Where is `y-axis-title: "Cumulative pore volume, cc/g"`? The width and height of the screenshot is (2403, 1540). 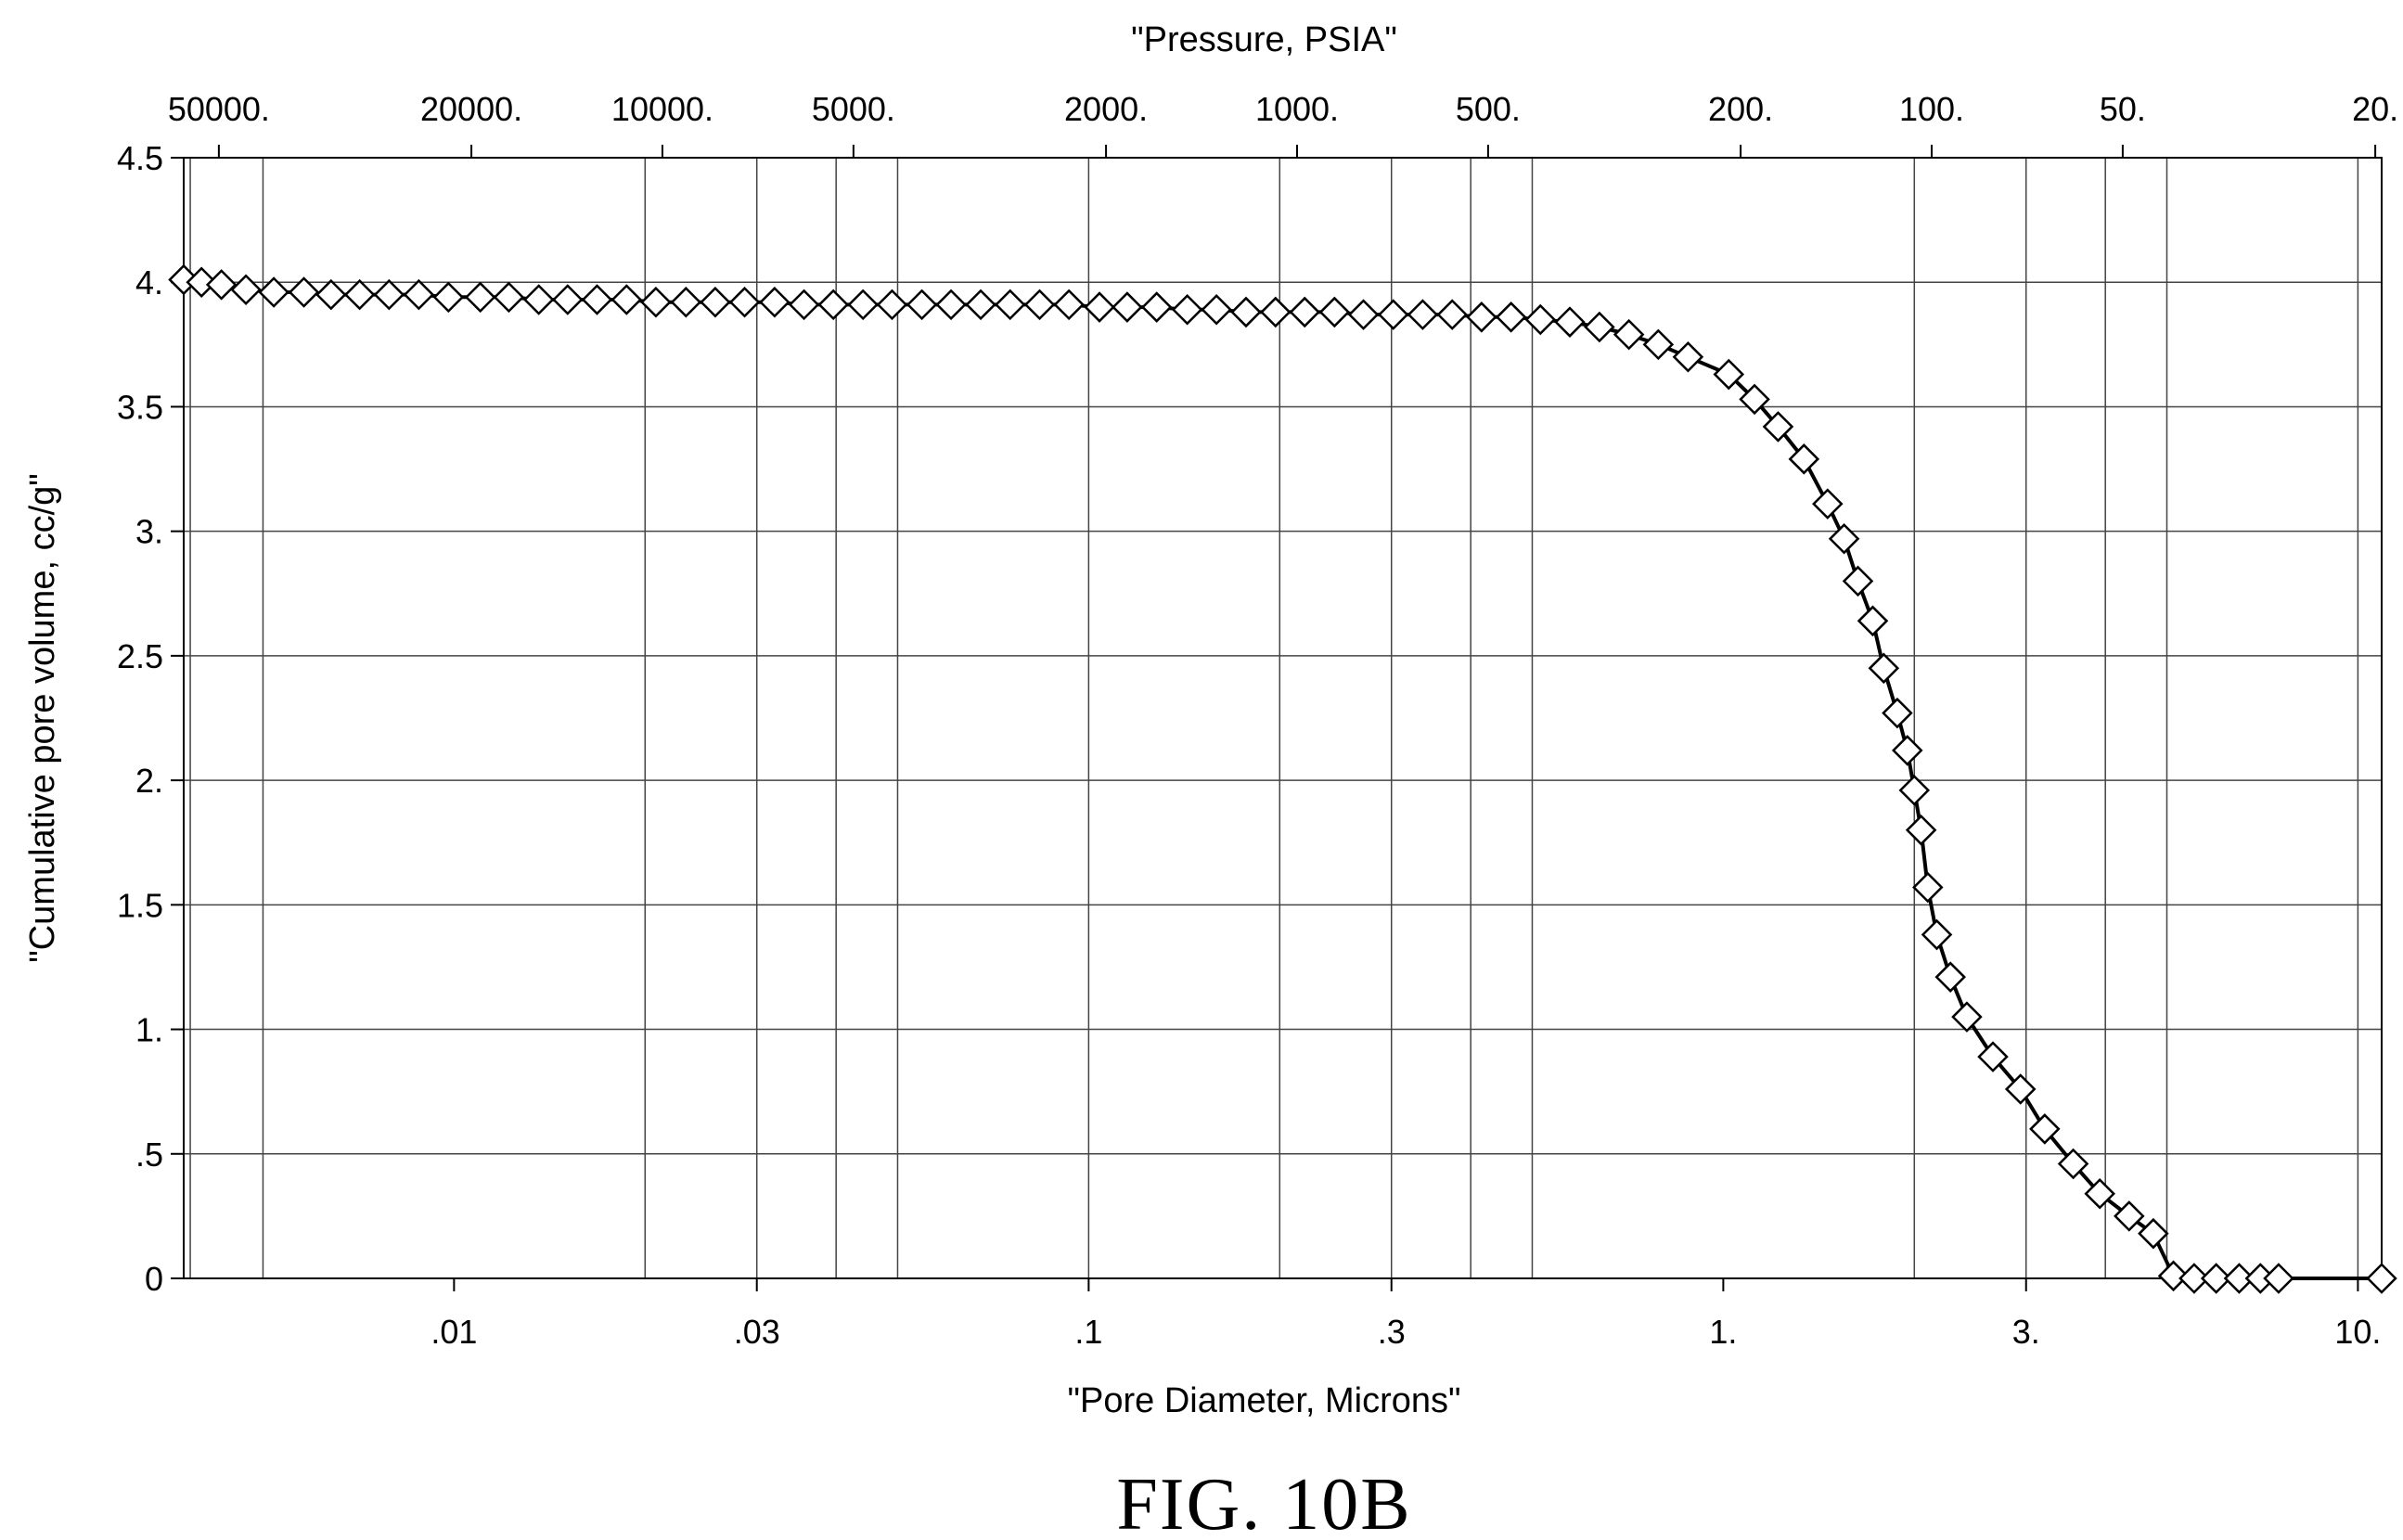 y-axis-title: "Cumulative pore volume, cc/g" is located at coordinates (42, 718).